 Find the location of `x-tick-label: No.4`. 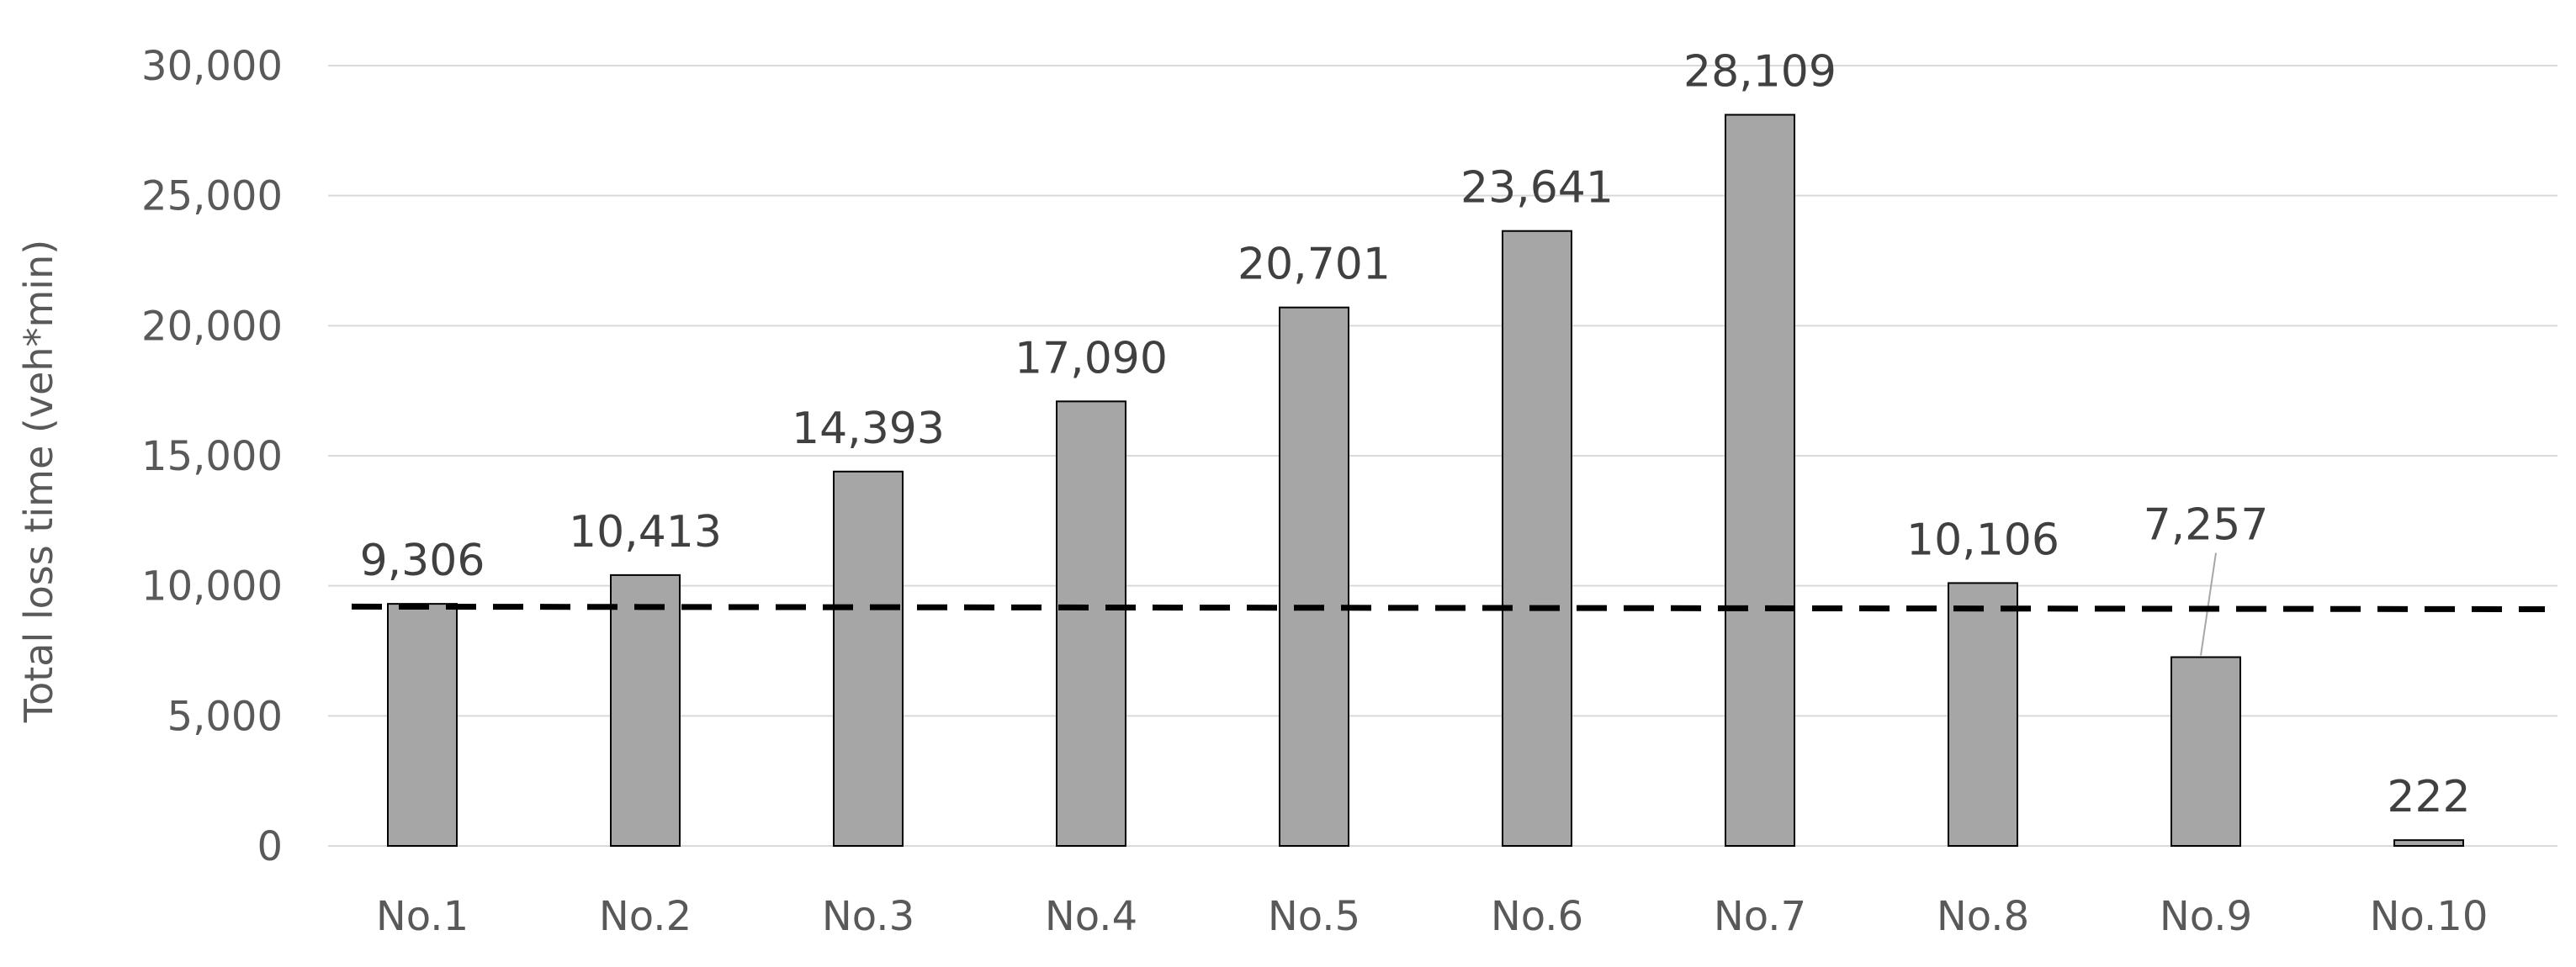

x-tick-label: No.4 is located at coordinates (1091, 916).